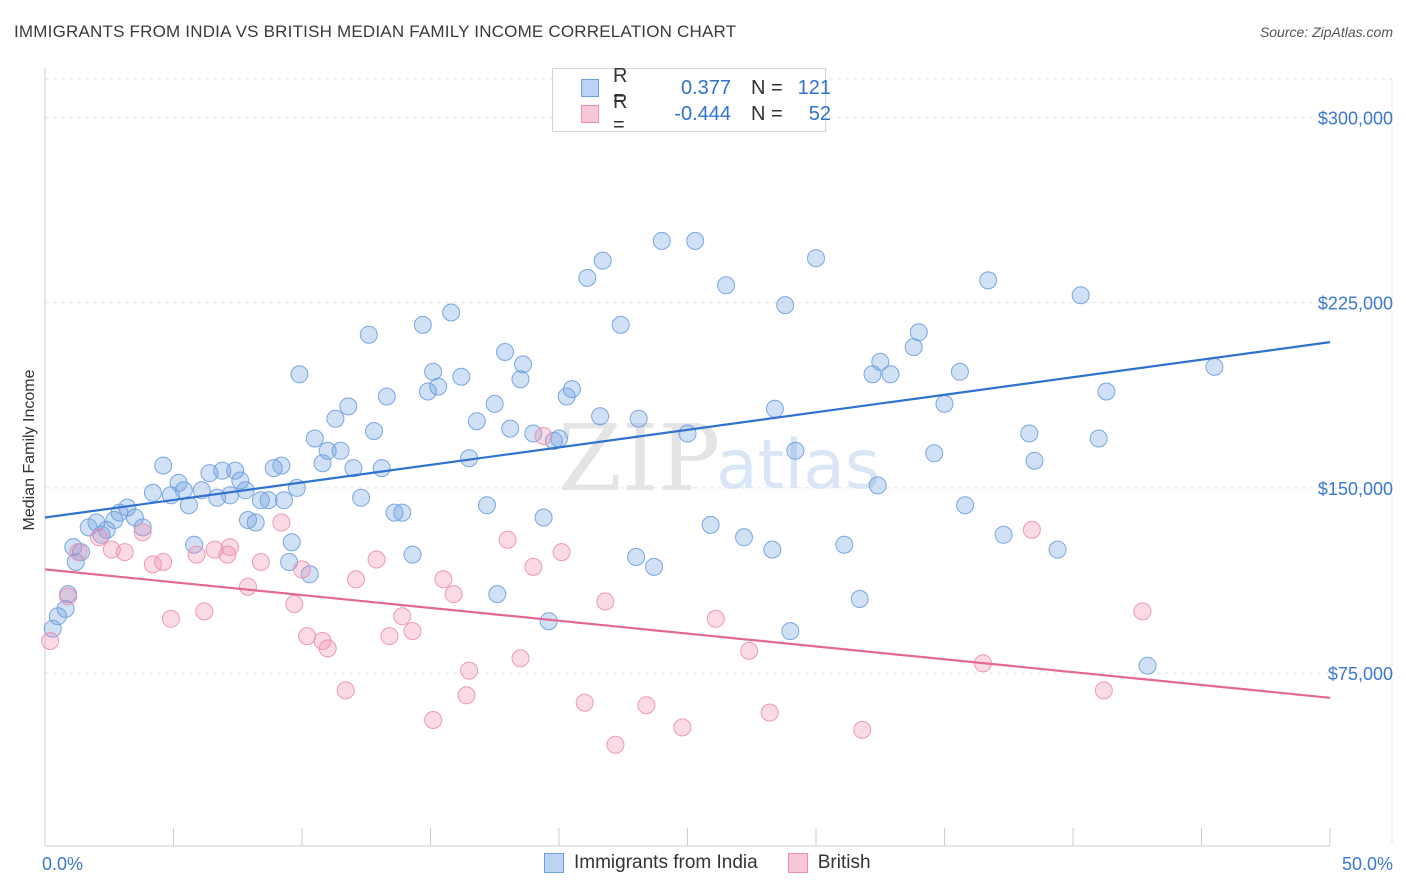  What do you see at coordinates (767, 113) in the screenshot?
I see `legend-n-label: N =` at bounding box center [767, 113].